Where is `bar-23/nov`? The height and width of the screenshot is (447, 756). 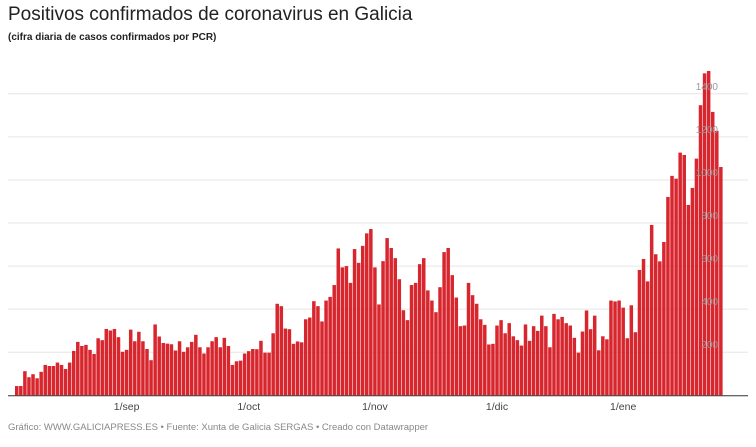
bar-23/nov is located at coordinates (464, 360).